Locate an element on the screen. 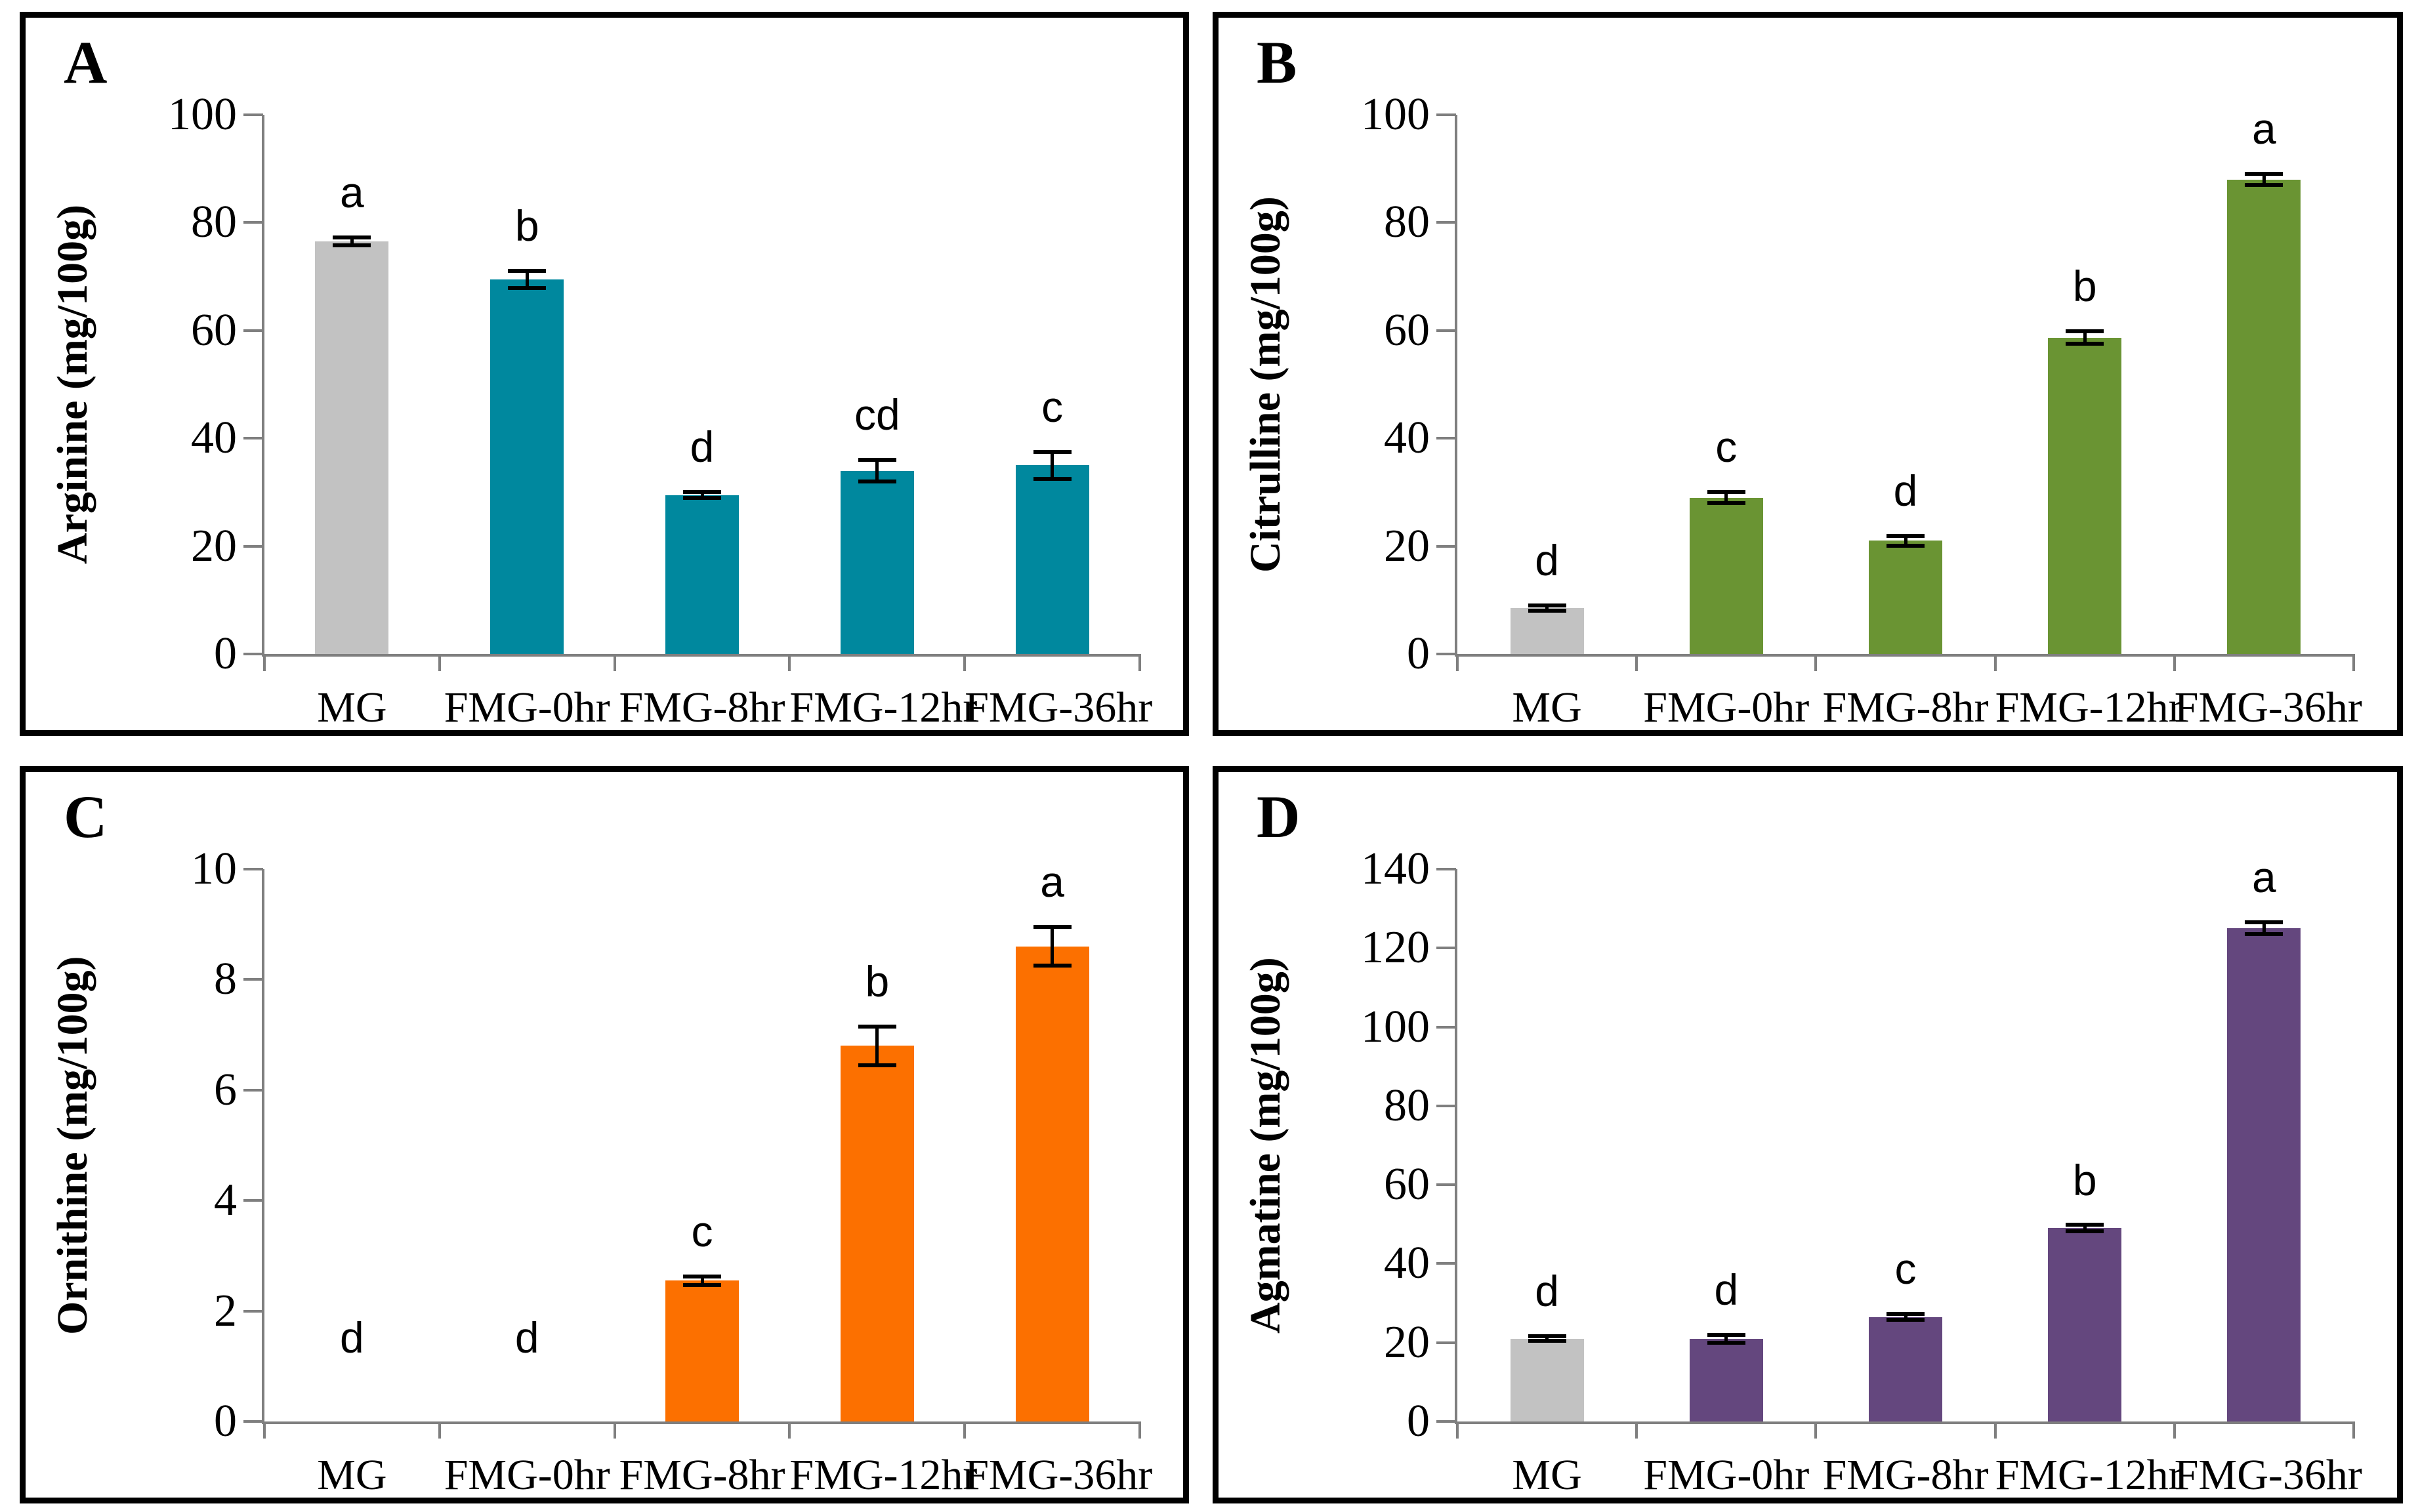  bar-fmg-0hr is located at coordinates (527, 466).